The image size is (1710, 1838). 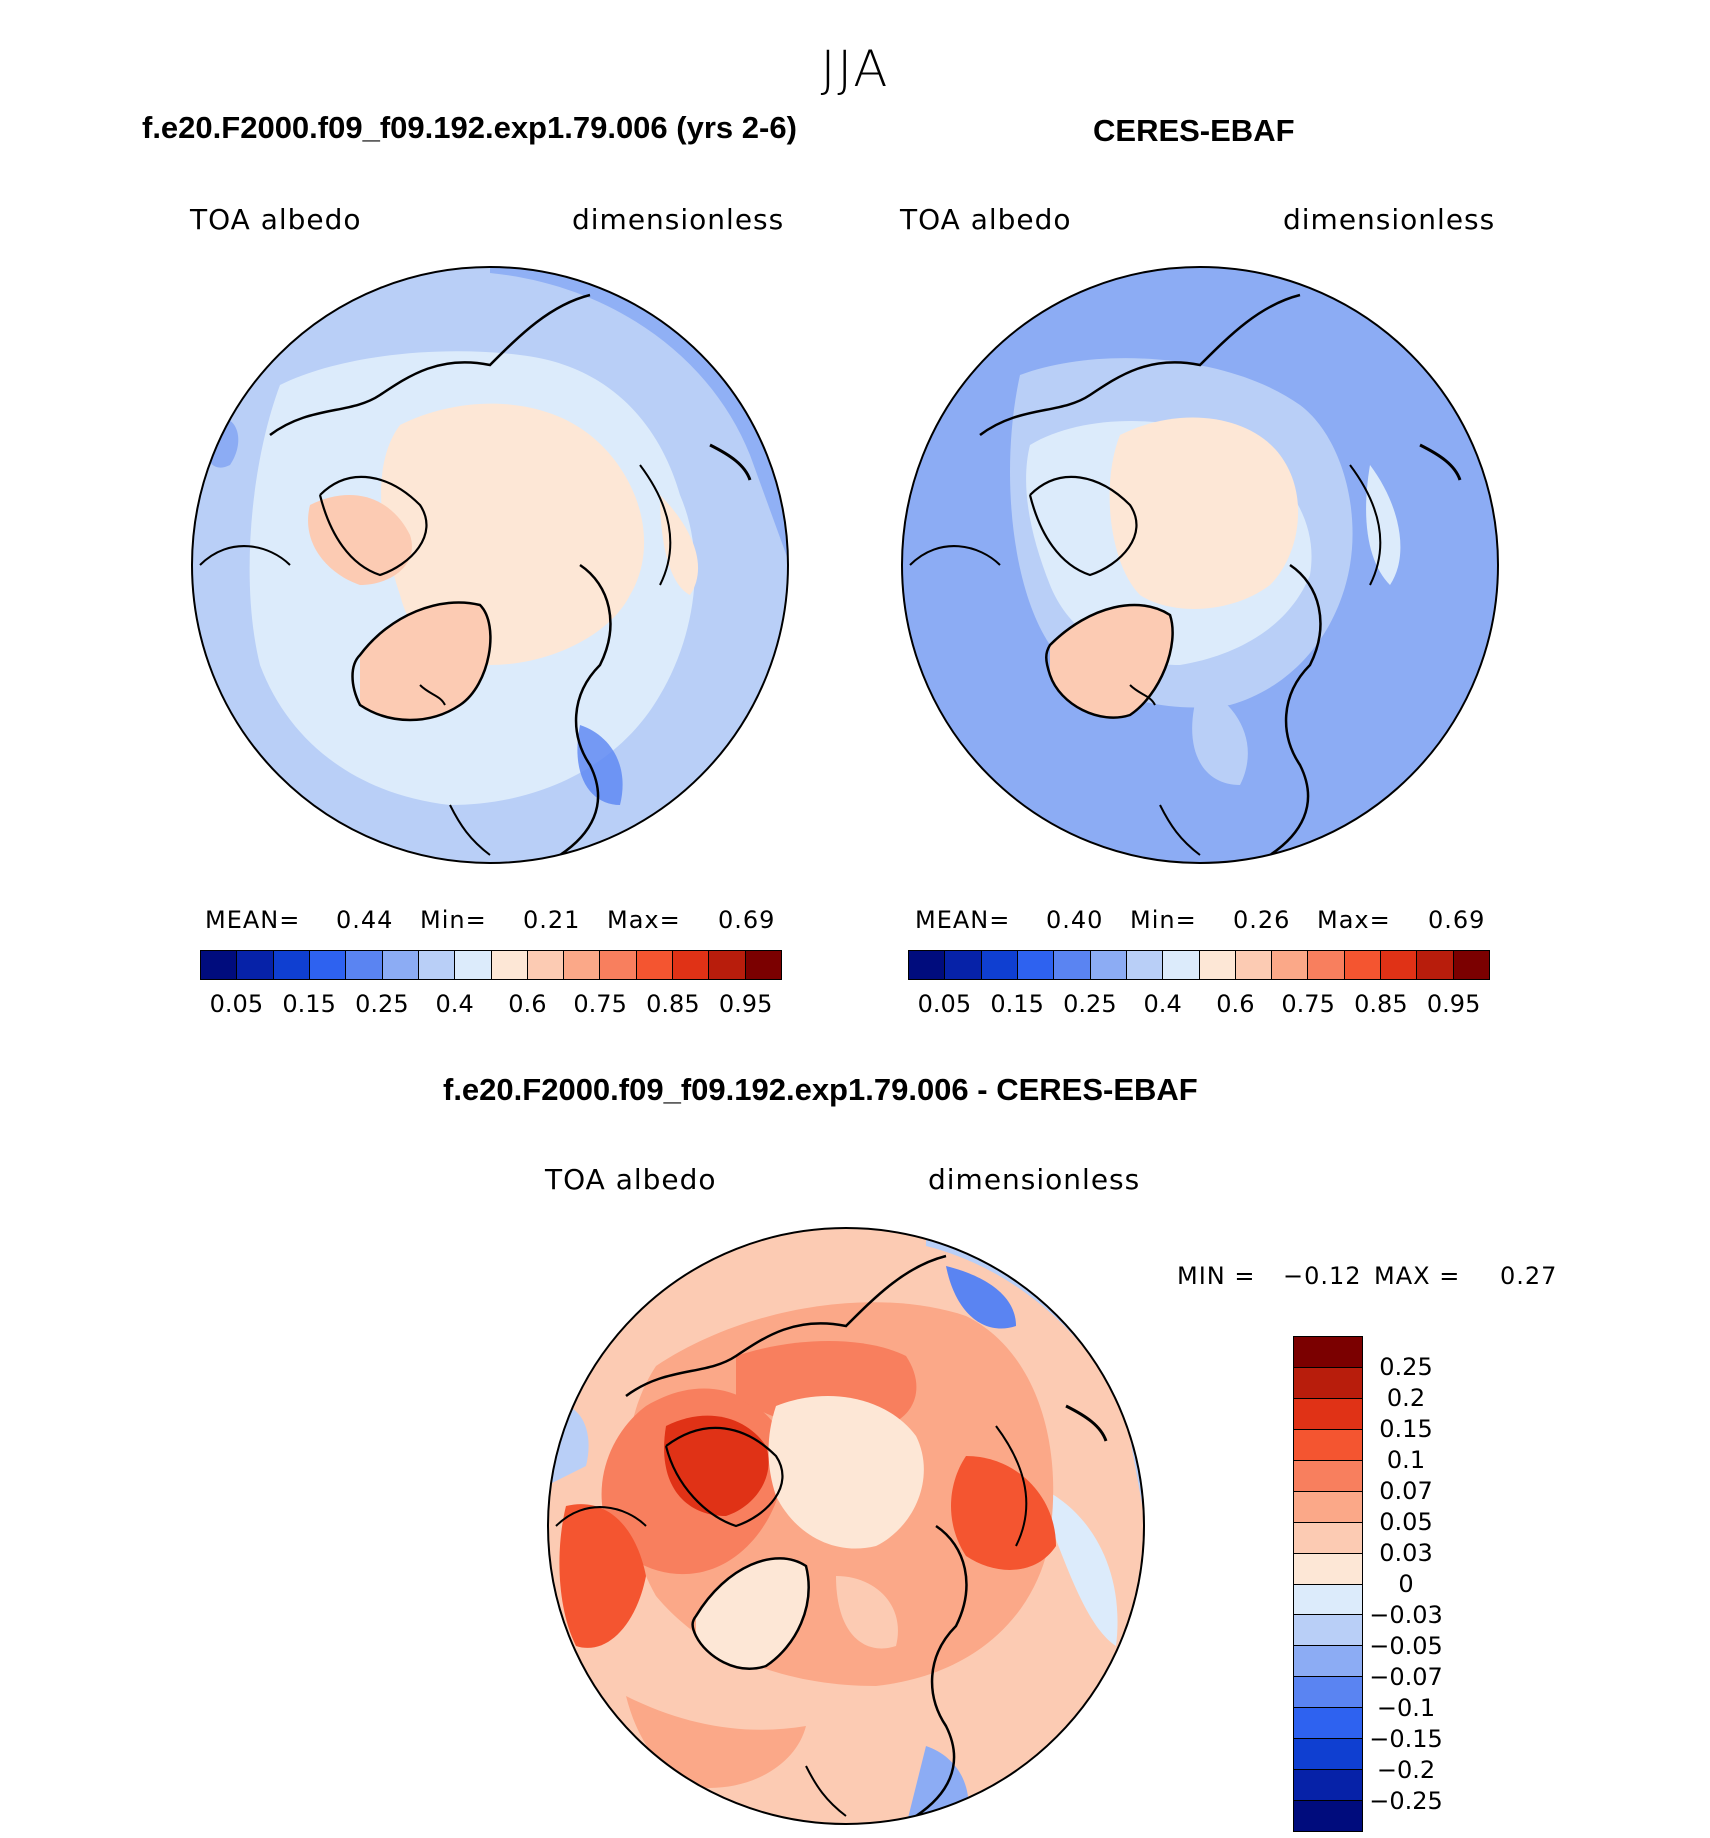 I want to click on diff-colorbar-tick-label: 0.03, so click(x=1406, y=1553).